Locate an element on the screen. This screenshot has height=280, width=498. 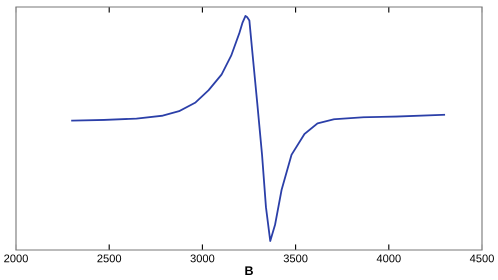
x-tick-label: 3000 is located at coordinates (202, 258).